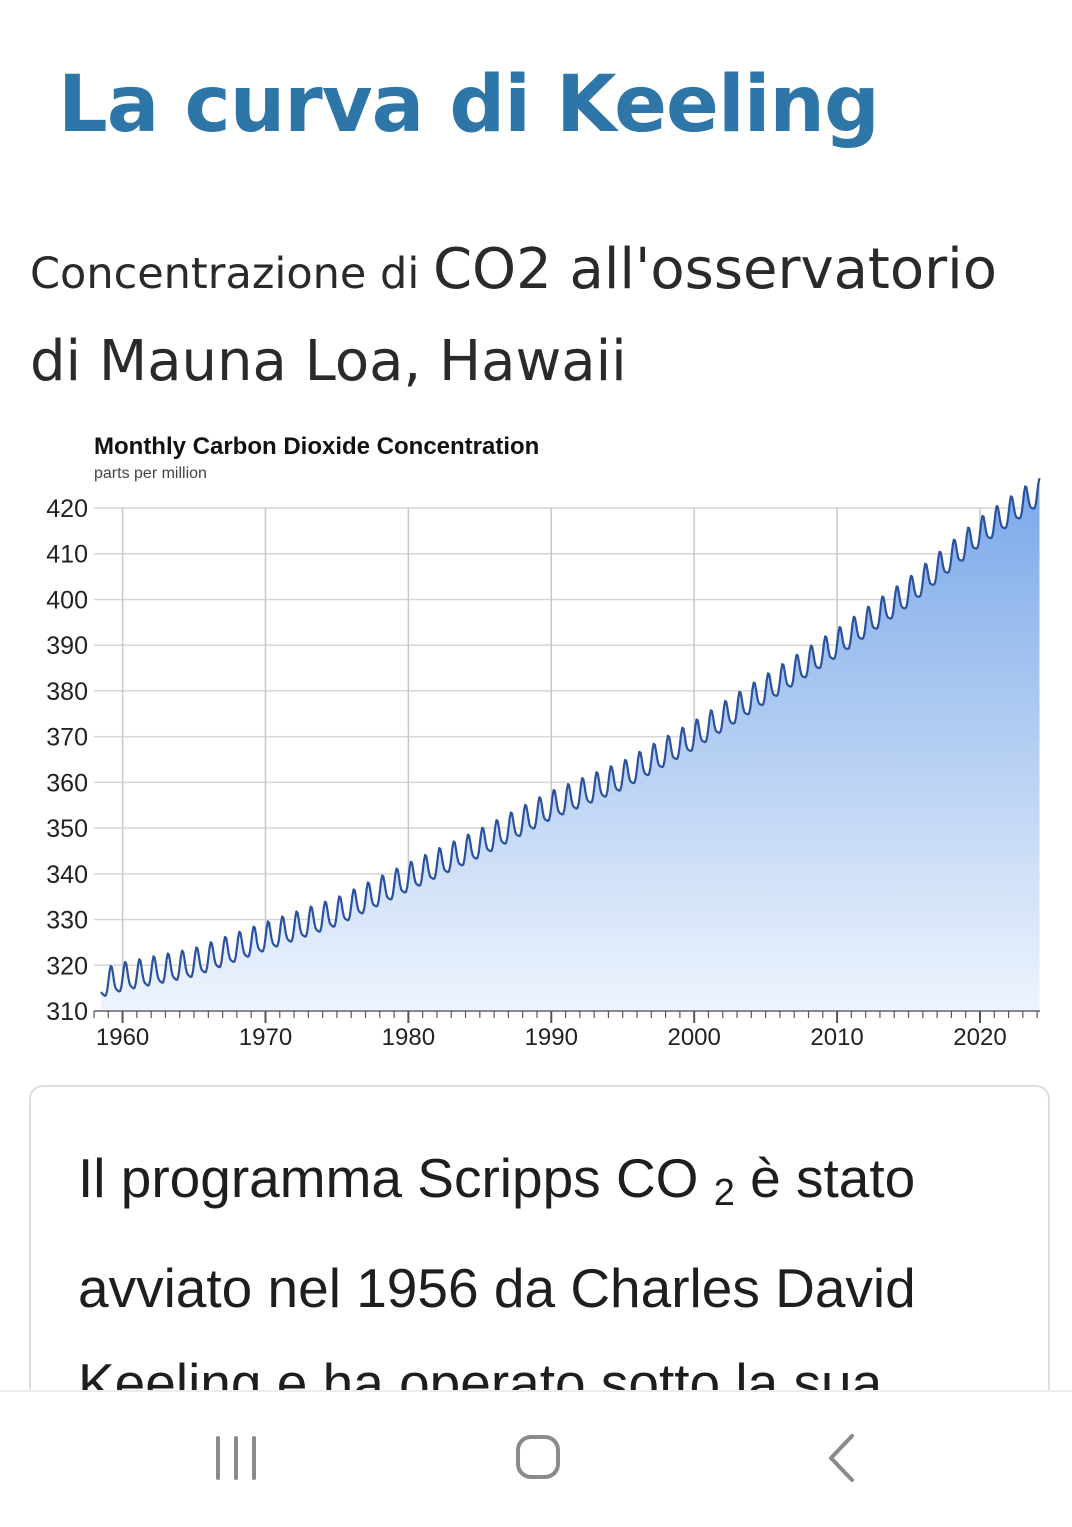 This screenshot has height=1527, width=1072. I want to click on subtitle-prefix: Concentrazione di, so click(231, 274).